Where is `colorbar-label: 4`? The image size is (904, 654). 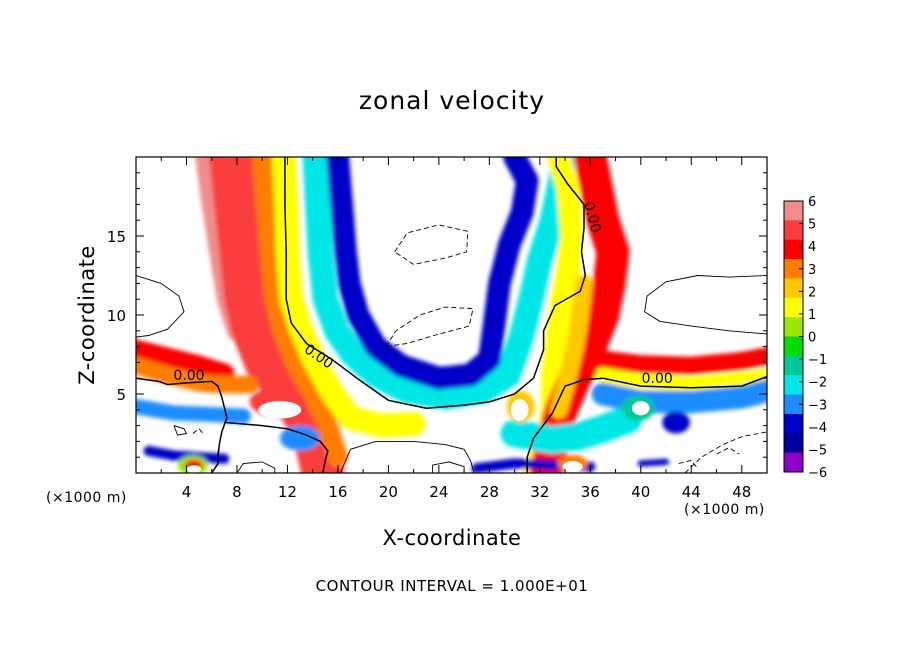 colorbar-label: 4 is located at coordinates (812, 247).